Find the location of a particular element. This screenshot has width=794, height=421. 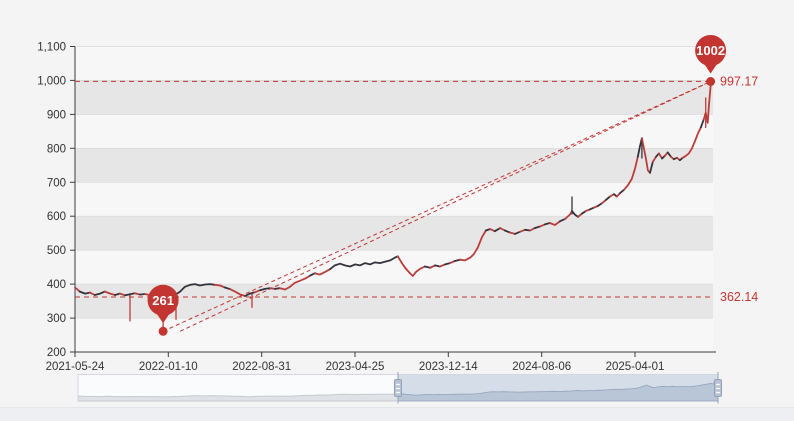

x-axis-label: 2023-12-14 is located at coordinates (448, 367).